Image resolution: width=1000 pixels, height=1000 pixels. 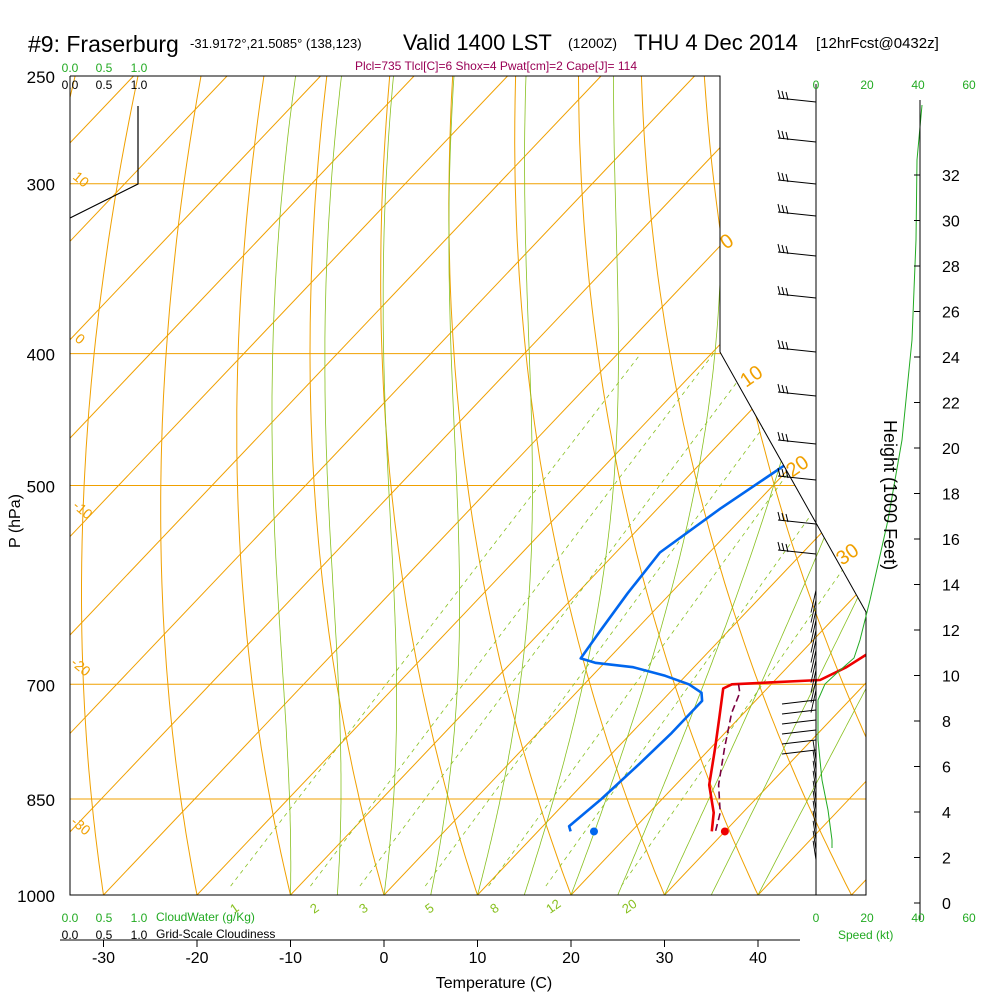 What do you see at coordinates (724, 831) in the screenshot?
I see `surface-temperature-dot` at bounding box center [724, 831].